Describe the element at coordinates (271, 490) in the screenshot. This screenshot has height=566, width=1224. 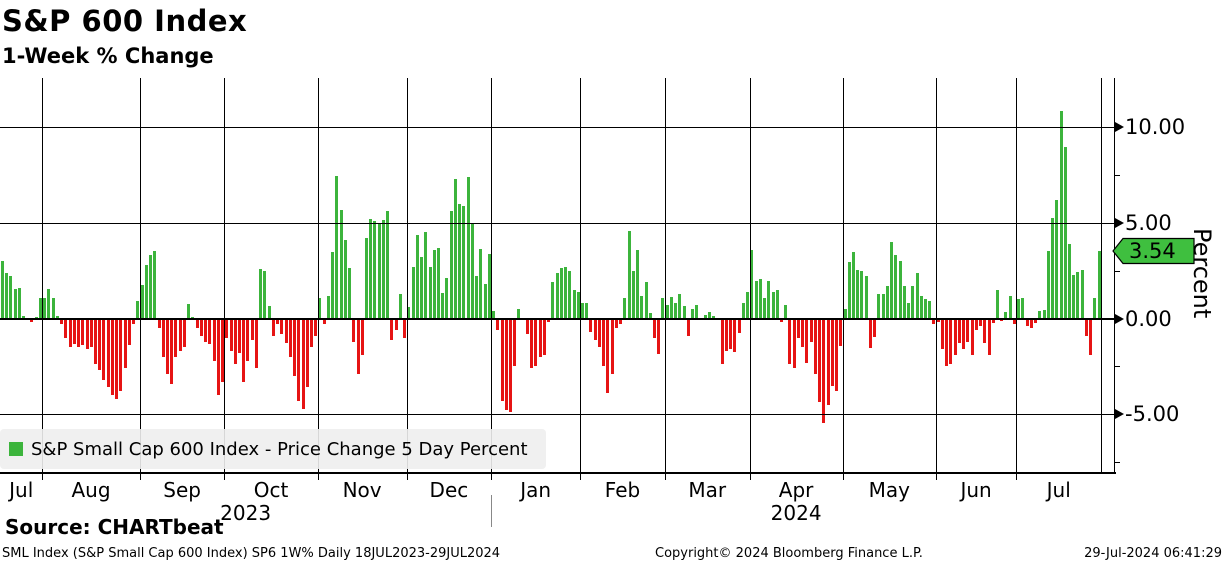
I see `x-tick-label: Oct` at that location.